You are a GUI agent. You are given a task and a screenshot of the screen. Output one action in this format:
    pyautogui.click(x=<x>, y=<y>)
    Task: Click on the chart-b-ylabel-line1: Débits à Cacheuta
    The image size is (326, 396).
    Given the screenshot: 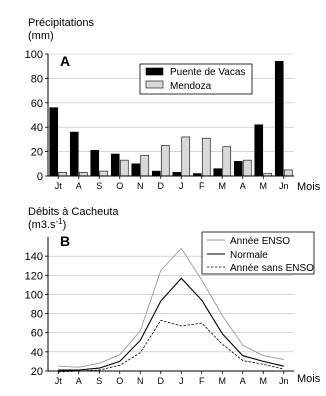 What is the action you would take?
    pyautogui.click(x=73, y=212)
    